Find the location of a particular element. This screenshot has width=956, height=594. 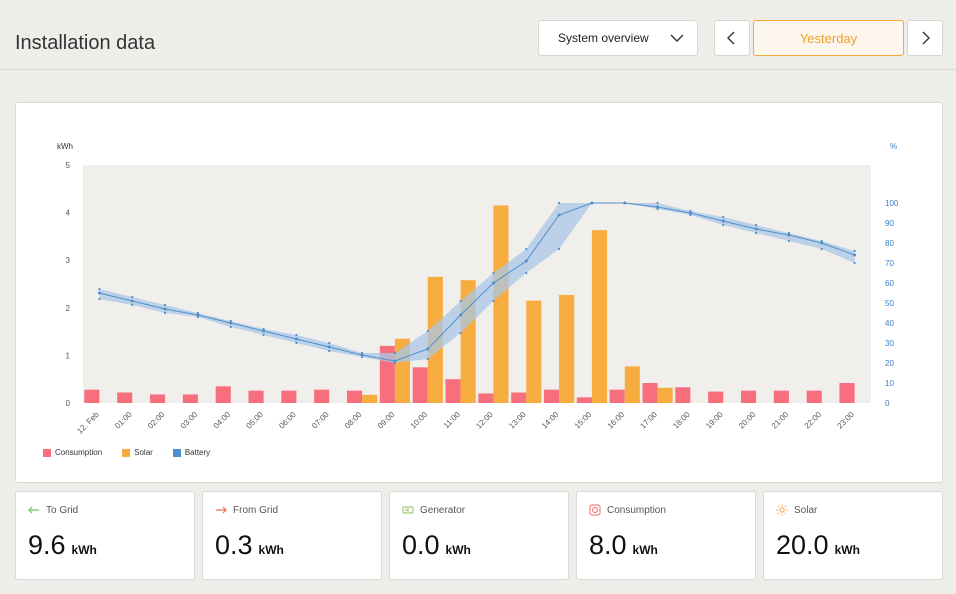

page-title: Installation data is located at coordinates (85, 43).